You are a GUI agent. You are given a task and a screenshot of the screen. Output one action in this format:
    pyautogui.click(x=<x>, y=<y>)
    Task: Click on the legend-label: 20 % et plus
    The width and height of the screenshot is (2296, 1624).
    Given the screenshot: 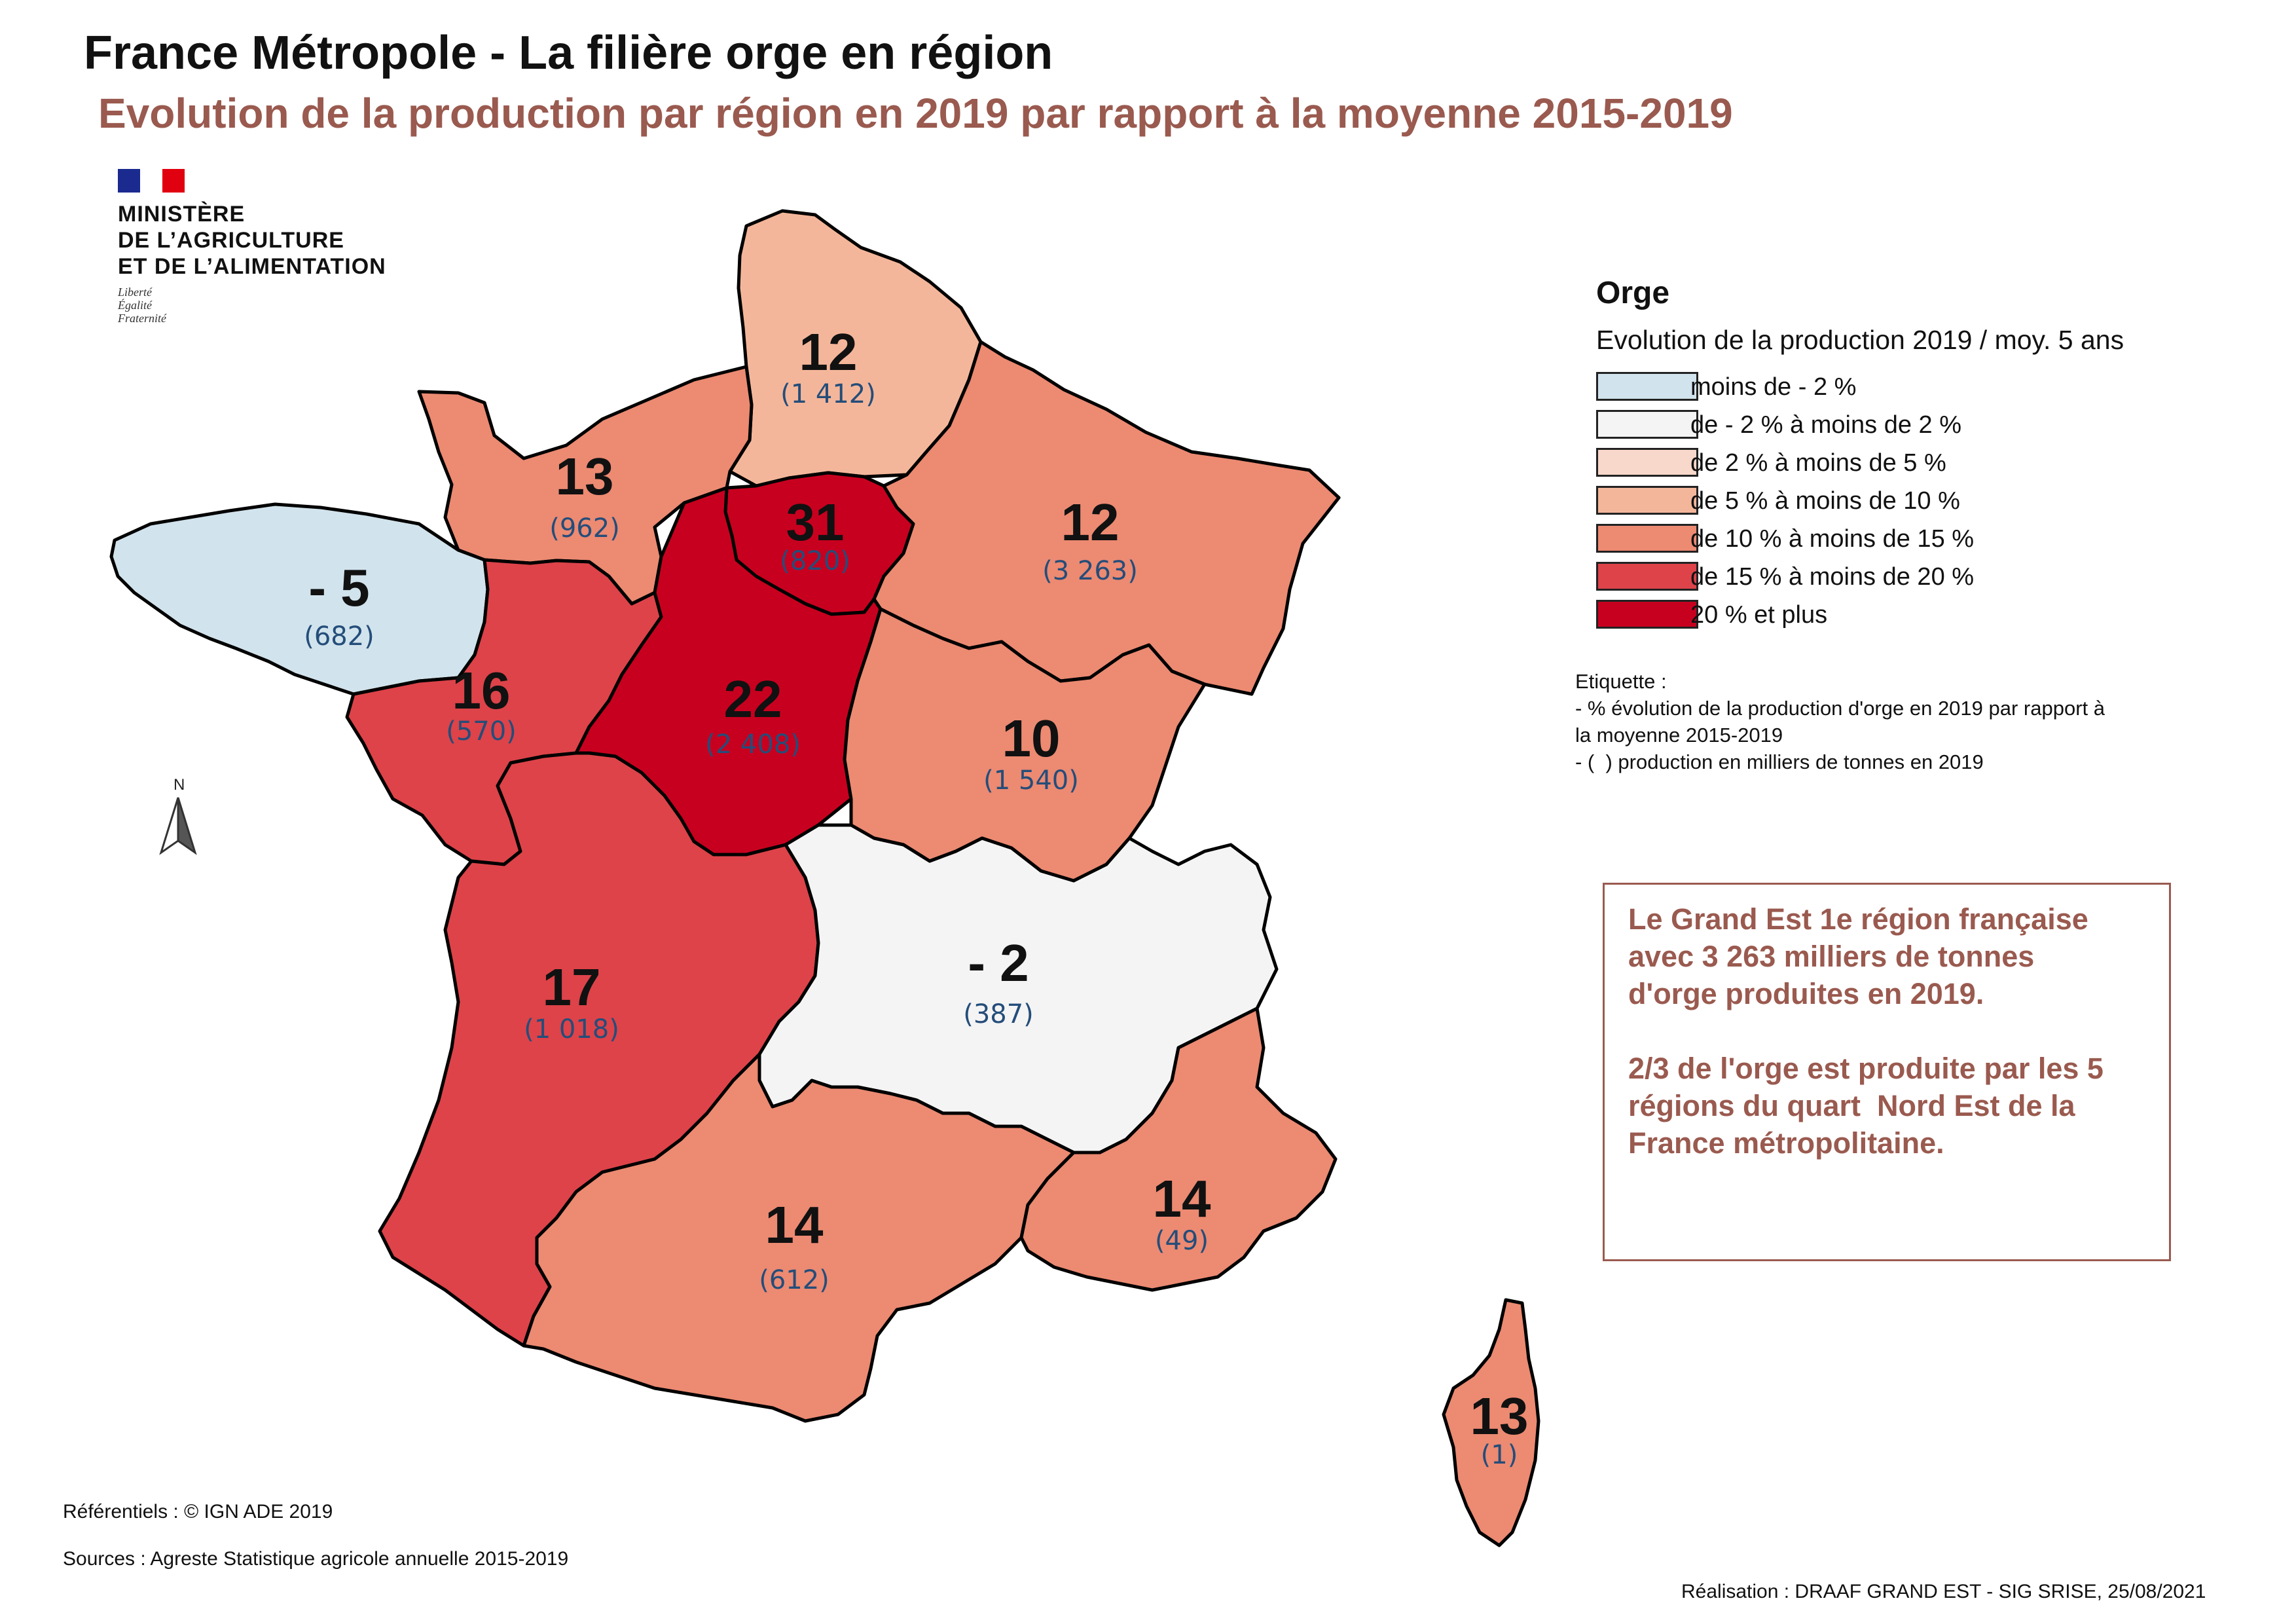 What is the action you would take?
    pyautogui.click(x=1759, y=615)
    